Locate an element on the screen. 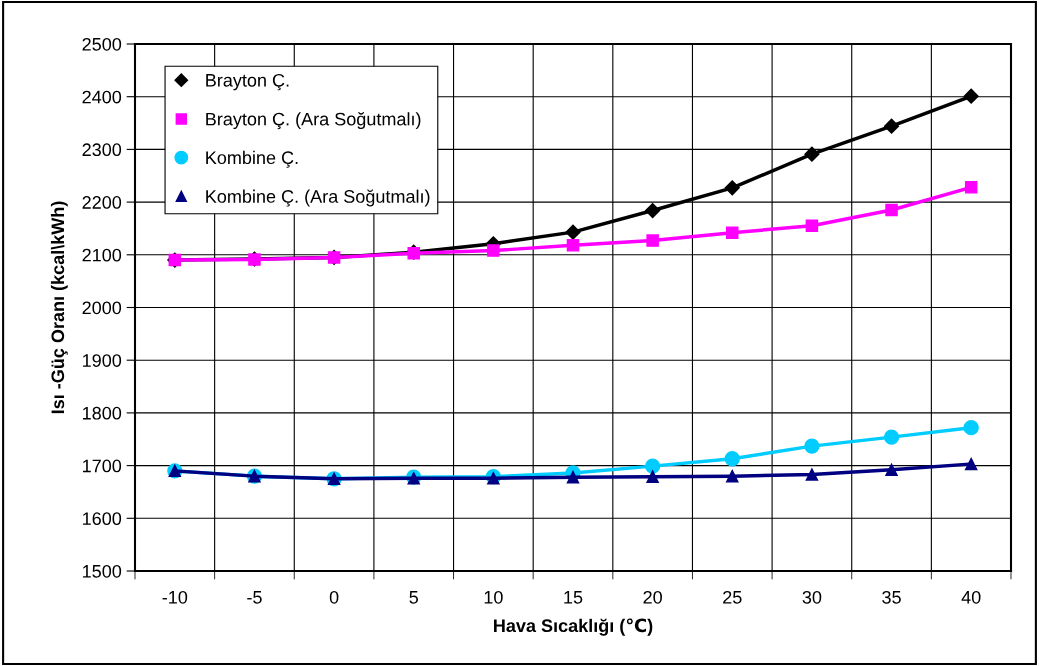 The width and height of the screenshot is (1039, 666). x-tick-label: 25 is located at coordinates (732, 597).